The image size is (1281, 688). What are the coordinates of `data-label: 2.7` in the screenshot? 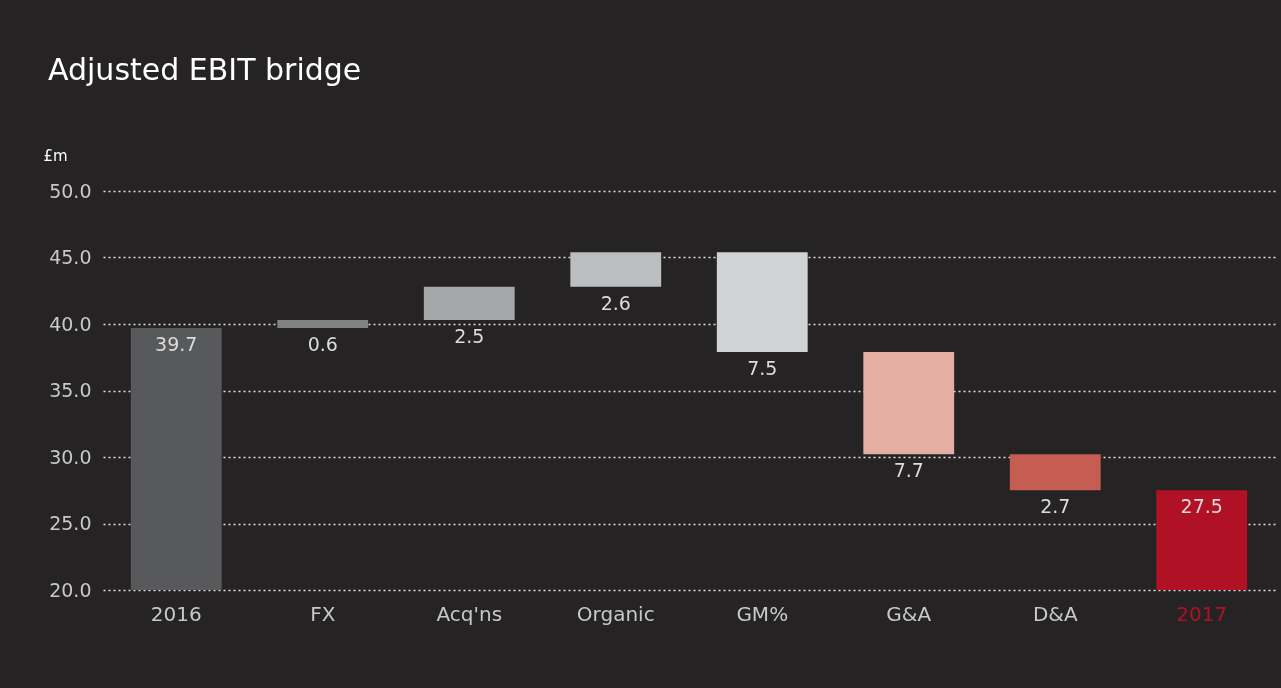 It's located at (1055, 506).